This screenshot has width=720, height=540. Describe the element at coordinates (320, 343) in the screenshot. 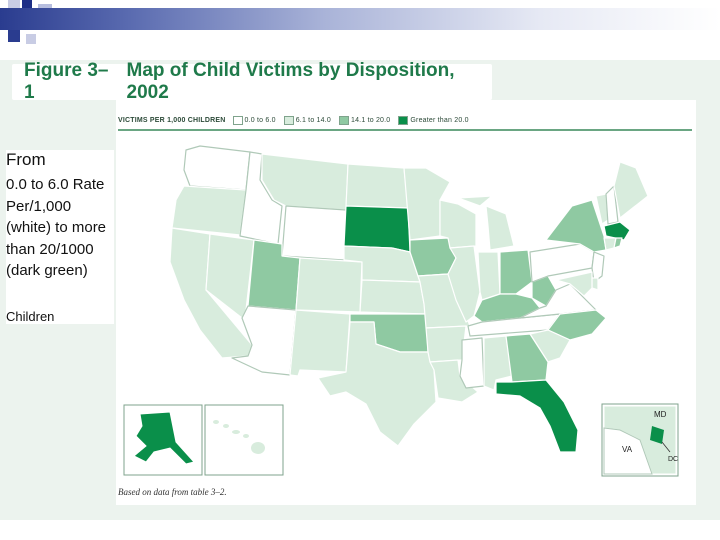

I see `state-NM` at that location.